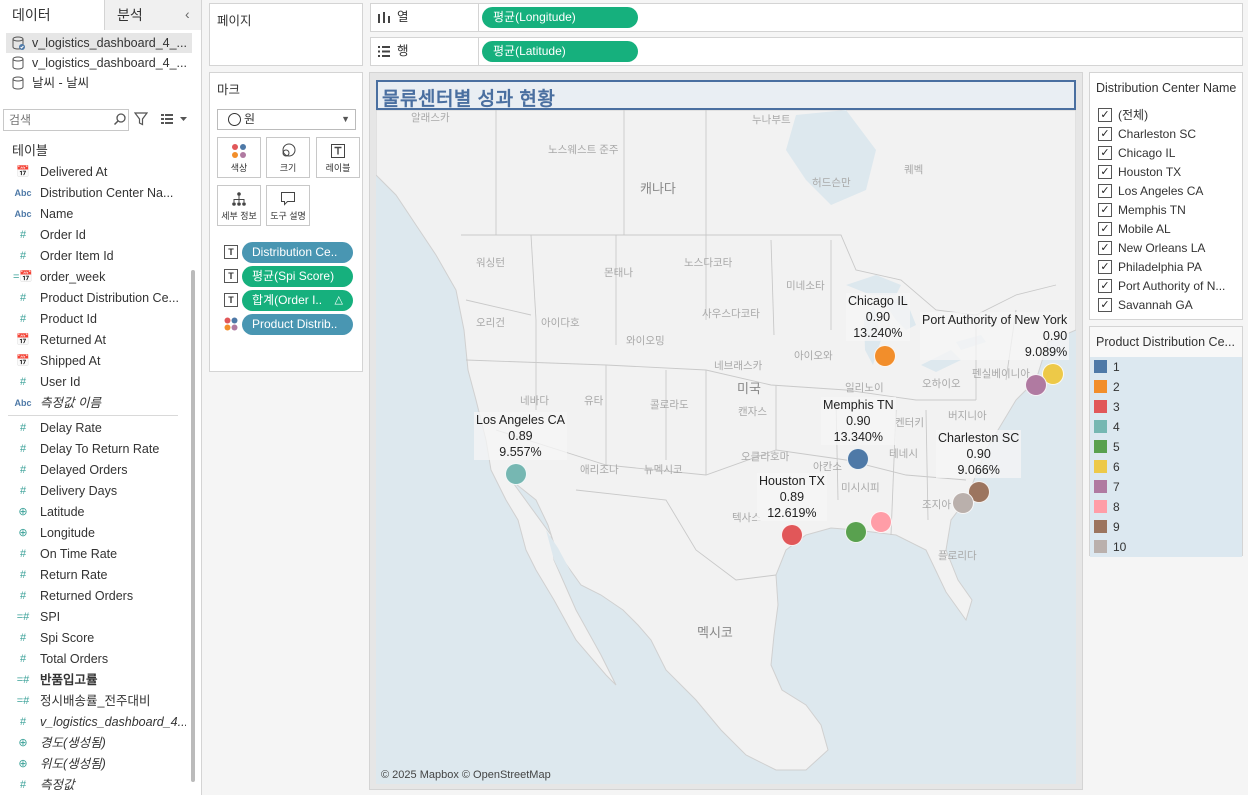 The width and height of the screenshot is (1248, 795). Describe the element at coordinates (93, 235) in the screenshot. I see `field-item: # Order Id` at that location.